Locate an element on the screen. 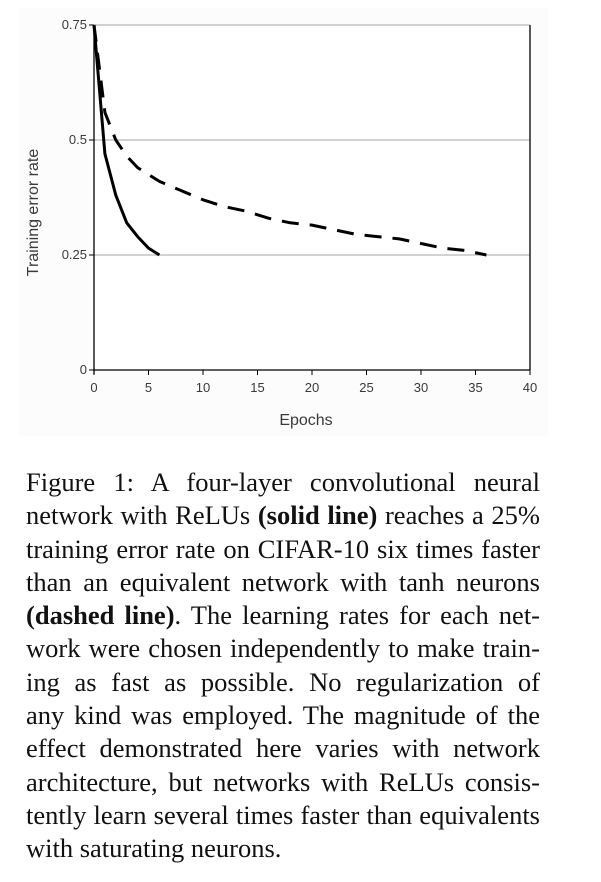 The image size is (601, 882). x-tick-label: 30 is located at coordinates (421, 387).